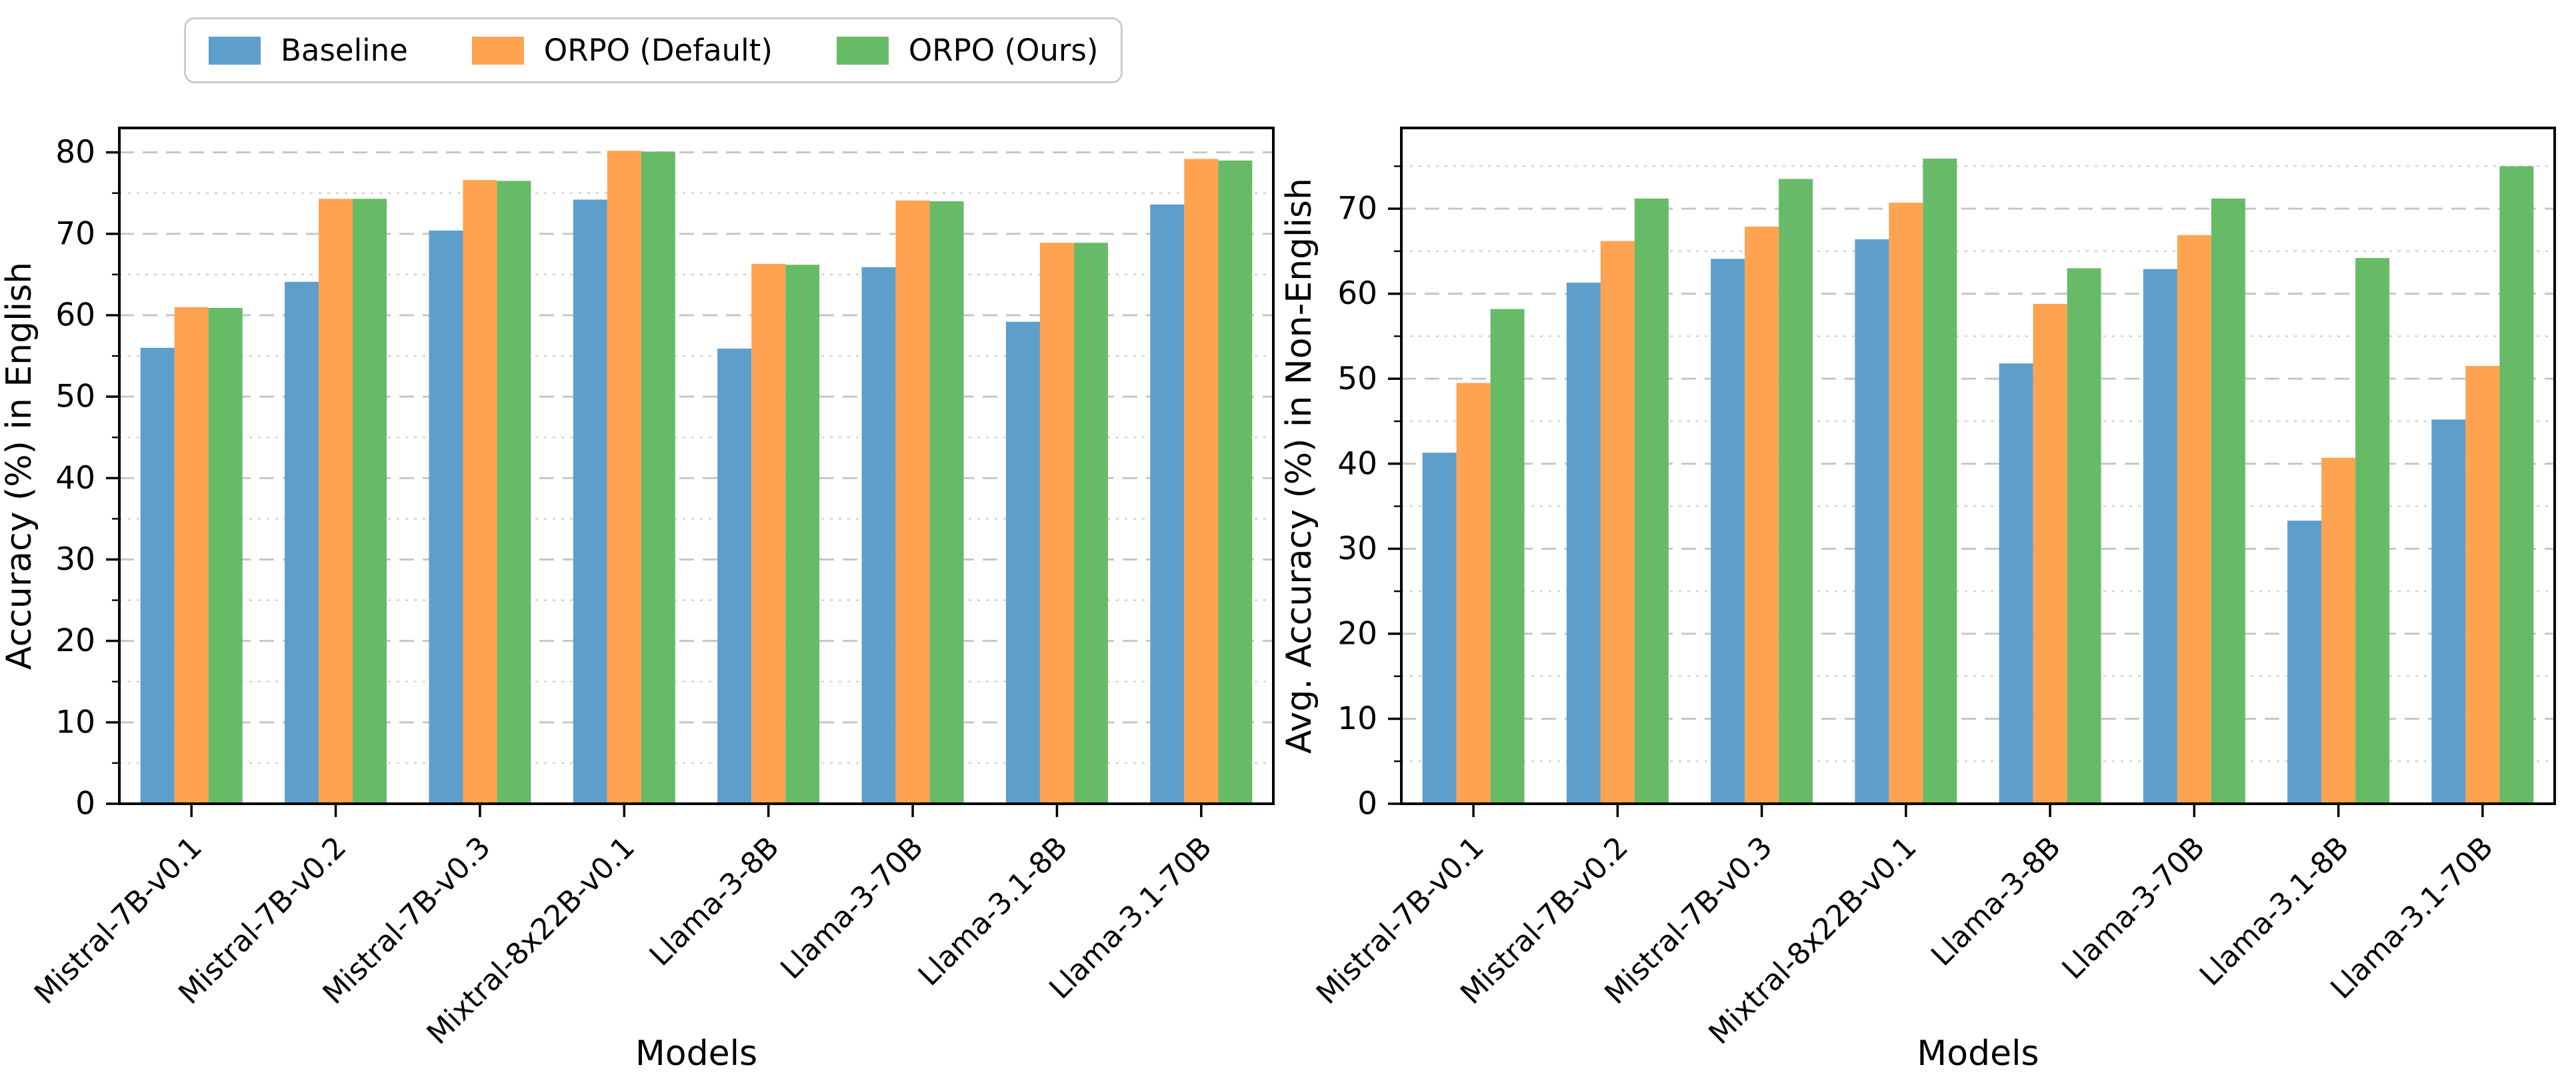  What do you see at coordinates (658, 50) in the screenshot?
I see `legend-label-orpo-default: ORPO (Default)` at bounding box center [658, 50].